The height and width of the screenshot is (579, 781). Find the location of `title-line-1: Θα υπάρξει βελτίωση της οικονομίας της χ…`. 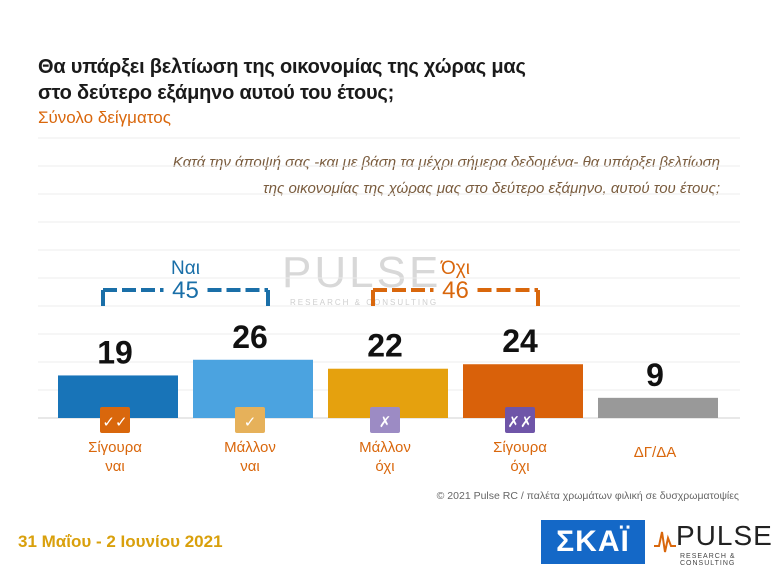

title-line-1: Θα υπάρξει βελτίωση της οικονομίας της χ… is located at coordinates (282, 67).